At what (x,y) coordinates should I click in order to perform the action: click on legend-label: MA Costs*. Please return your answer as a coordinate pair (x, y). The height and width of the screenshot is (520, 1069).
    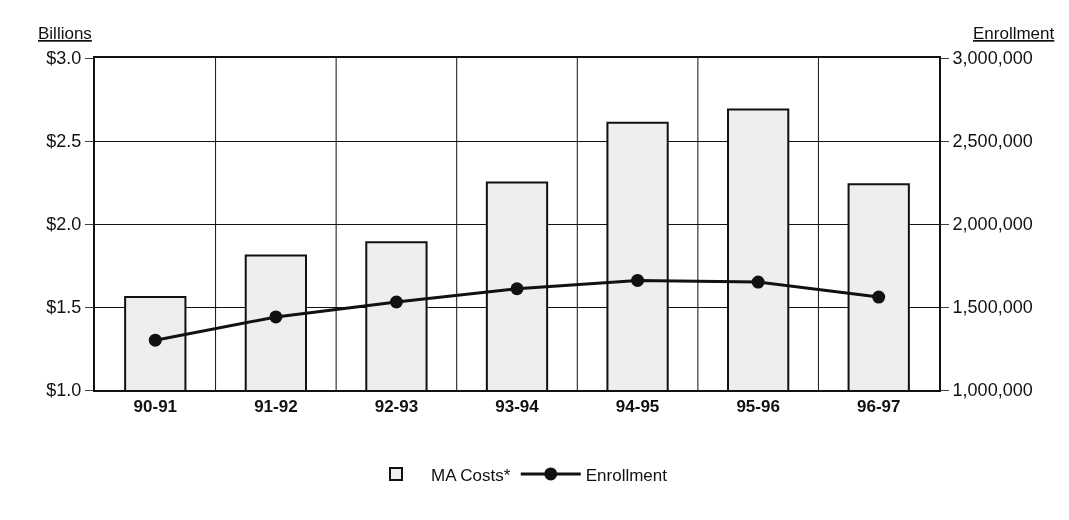
    Looking at the image, I should click on (471, 475).